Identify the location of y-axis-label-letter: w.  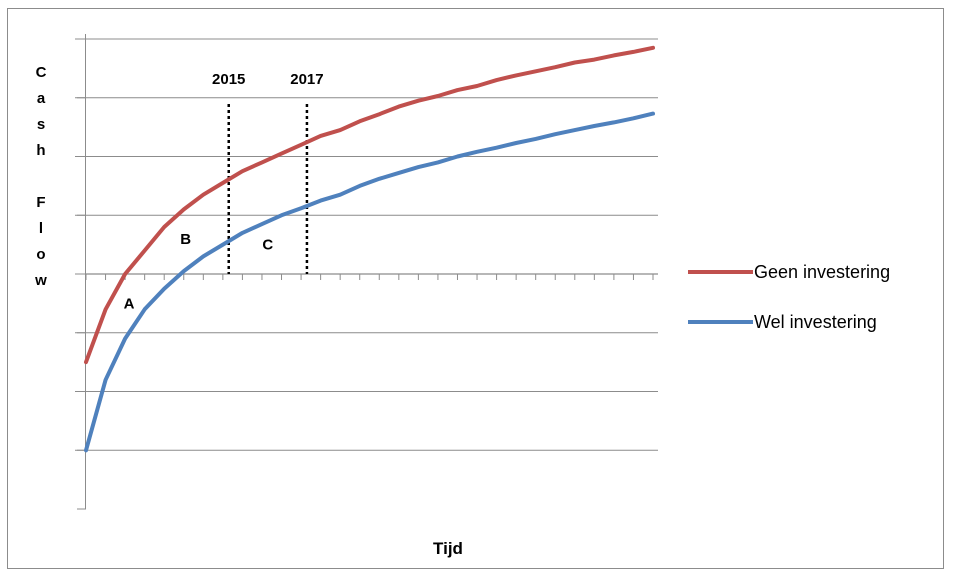
(40, 280).